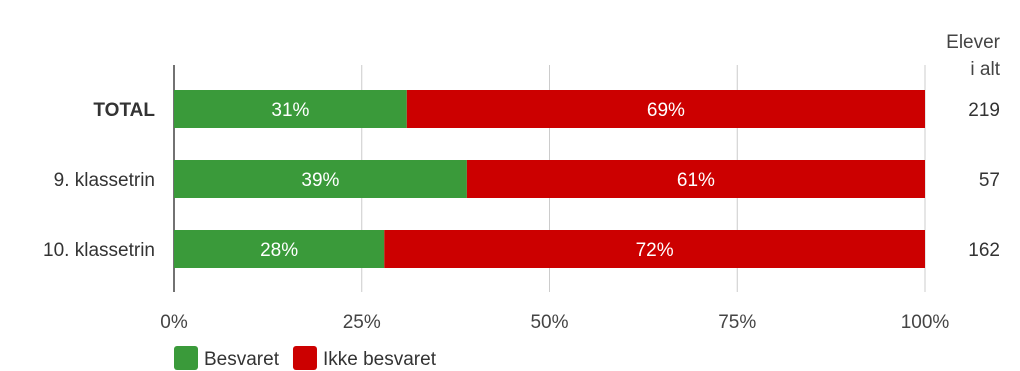 This screenshot has width=1020, height=371. I want to click on category-label-0: TOTAL, so click(124, 110).